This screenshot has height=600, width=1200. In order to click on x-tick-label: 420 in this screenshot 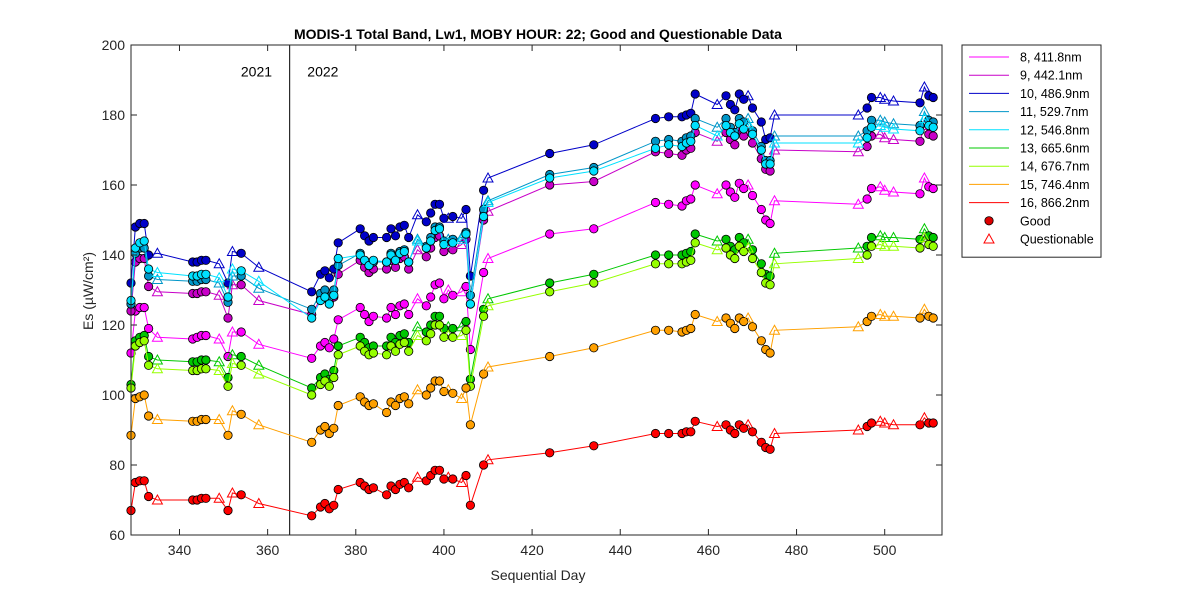, I will do `click(532, 550)`.